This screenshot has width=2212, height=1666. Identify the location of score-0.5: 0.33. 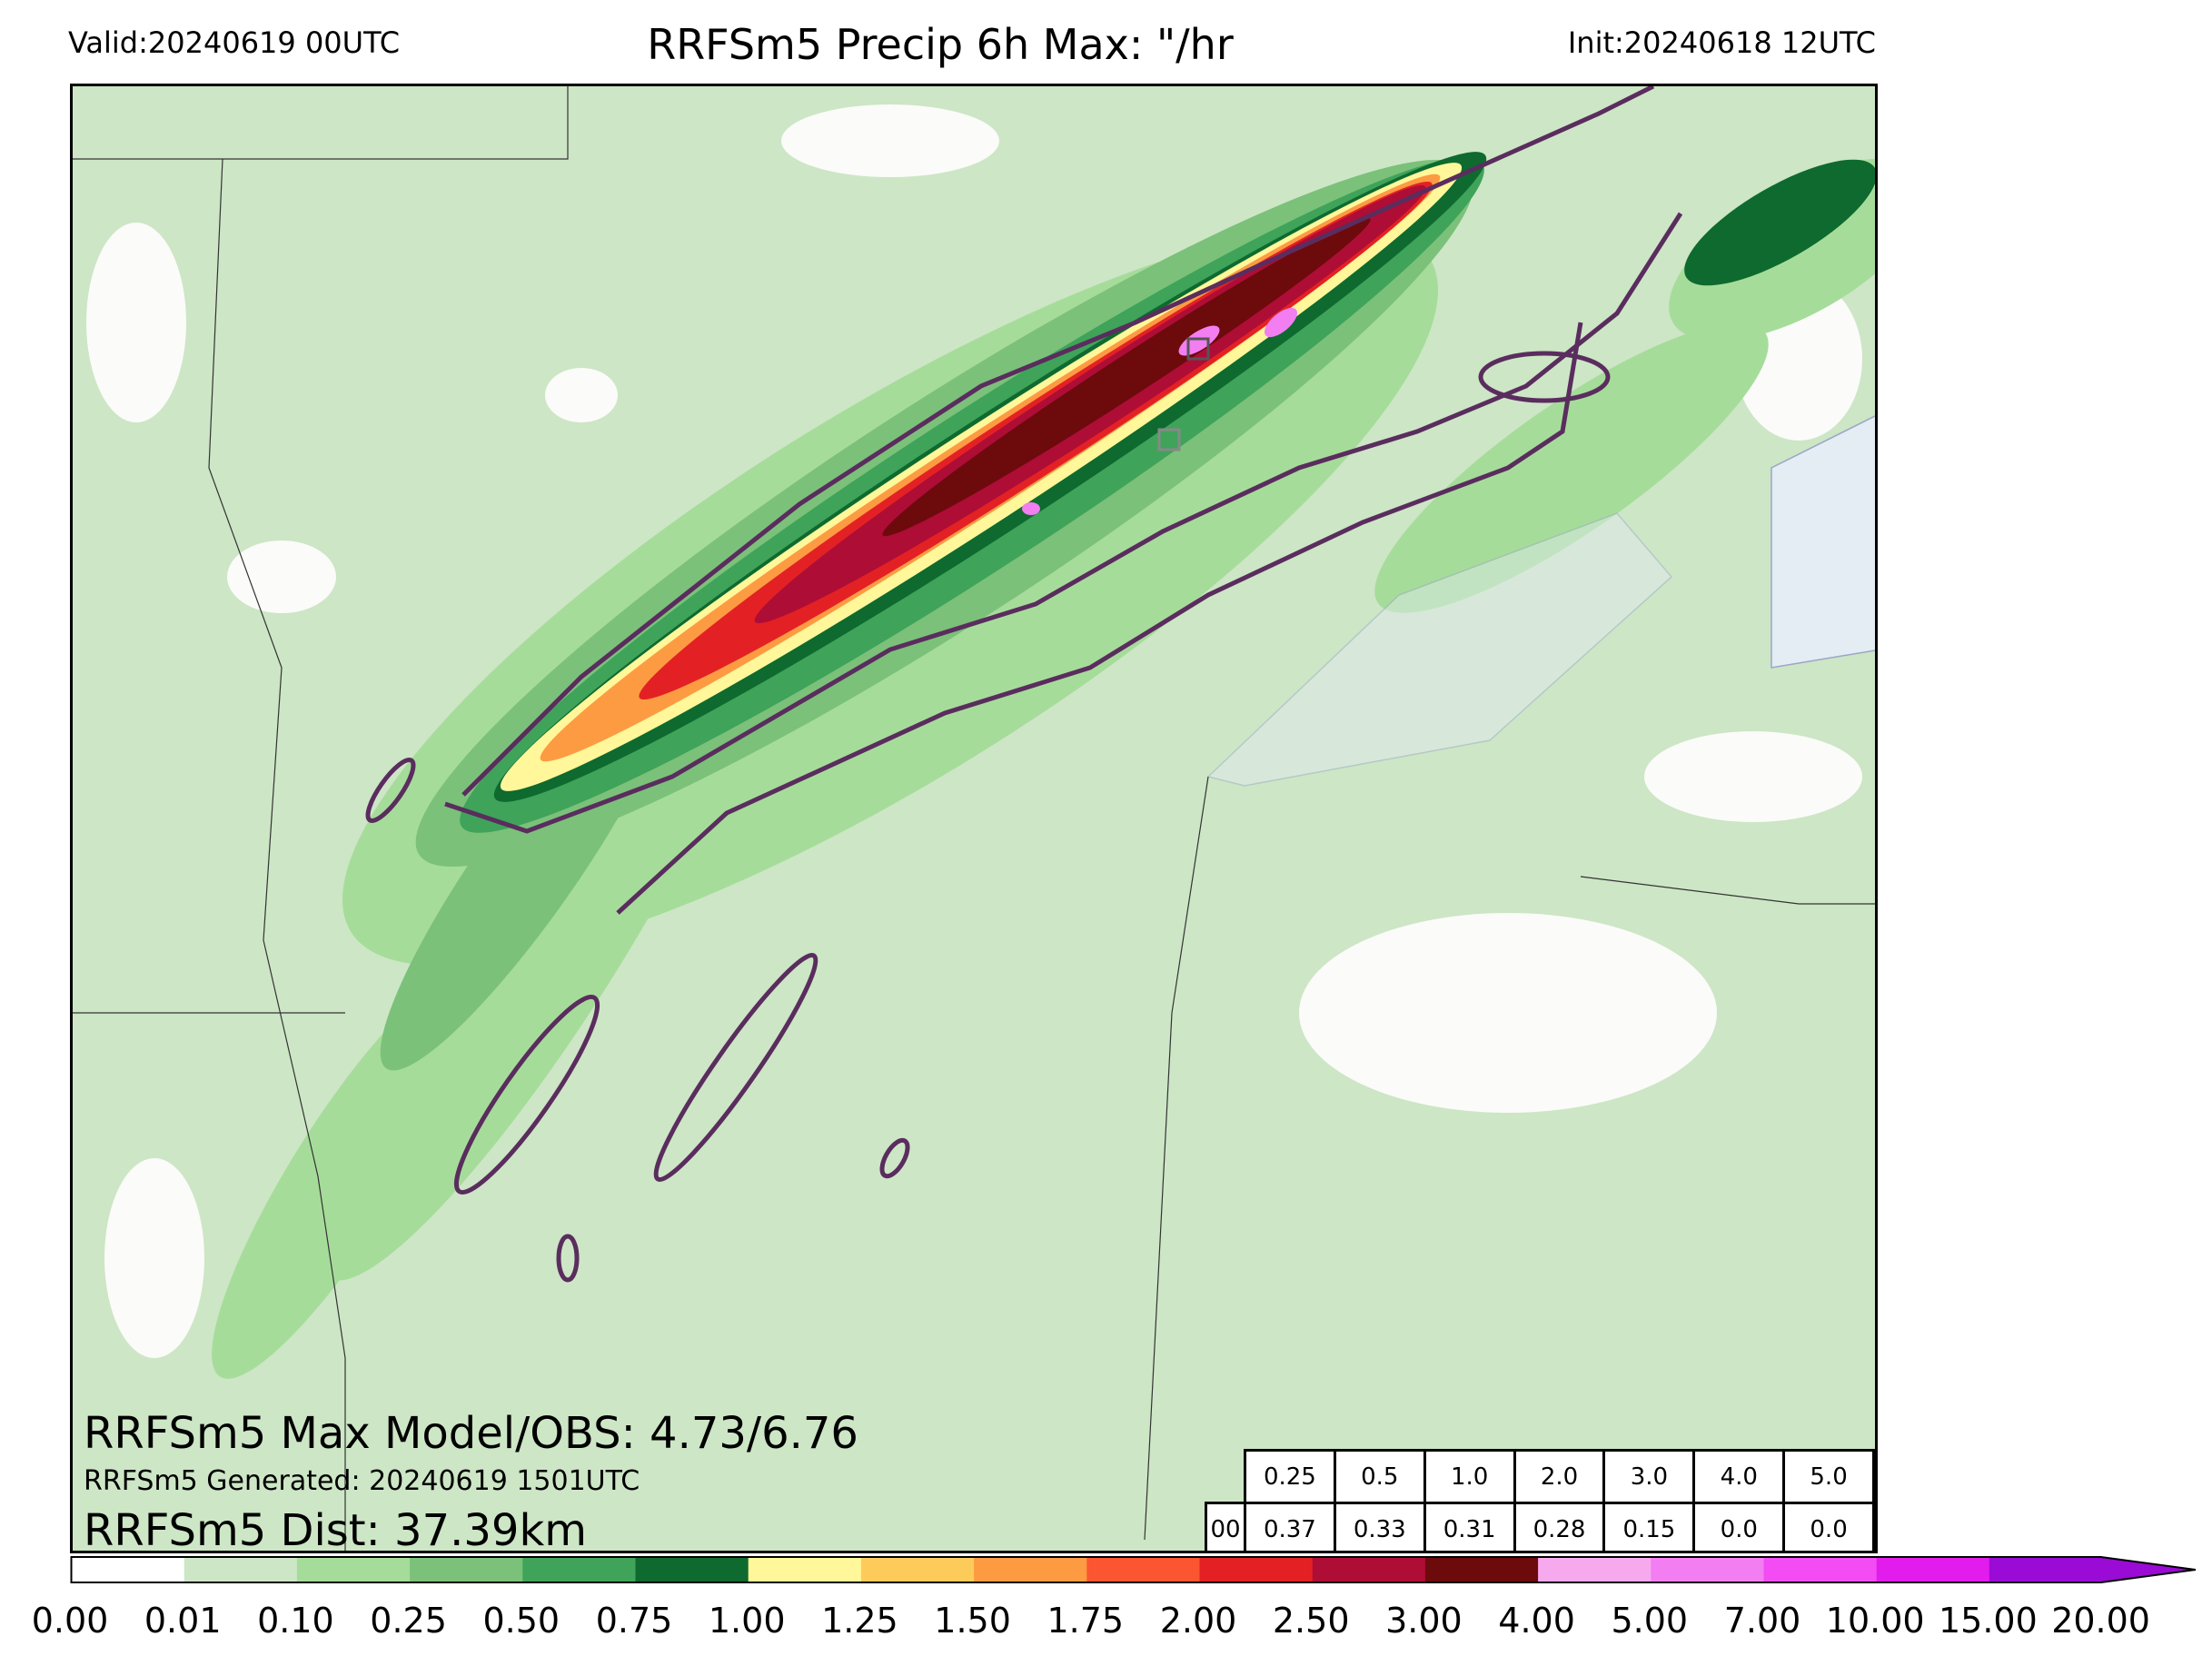
(1379, 1526).